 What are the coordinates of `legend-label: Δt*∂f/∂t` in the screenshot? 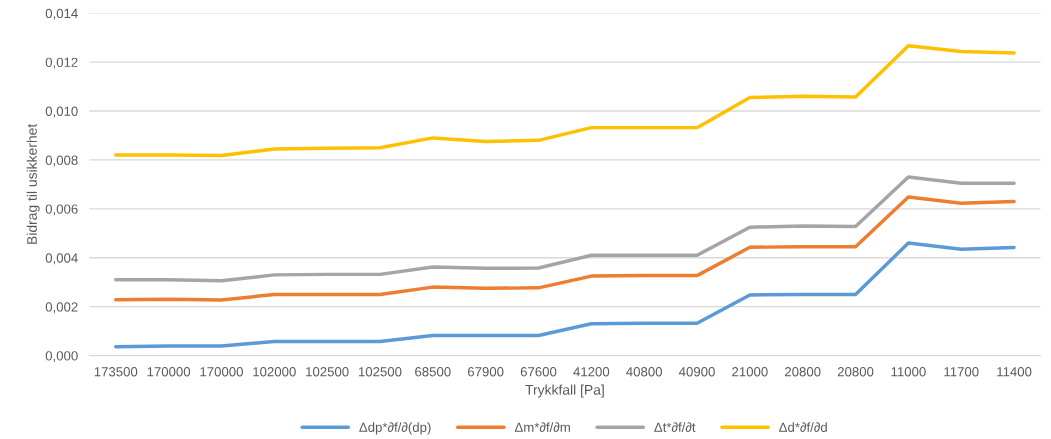 It's located at (675, 427).